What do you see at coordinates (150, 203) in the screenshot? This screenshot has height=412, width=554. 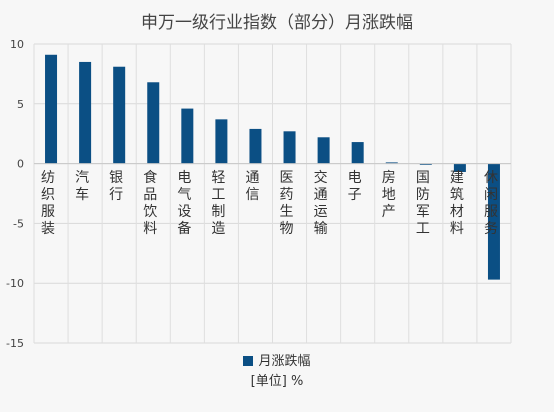 I see `category-label: 食品饮料` at bounding box center [150, 203].